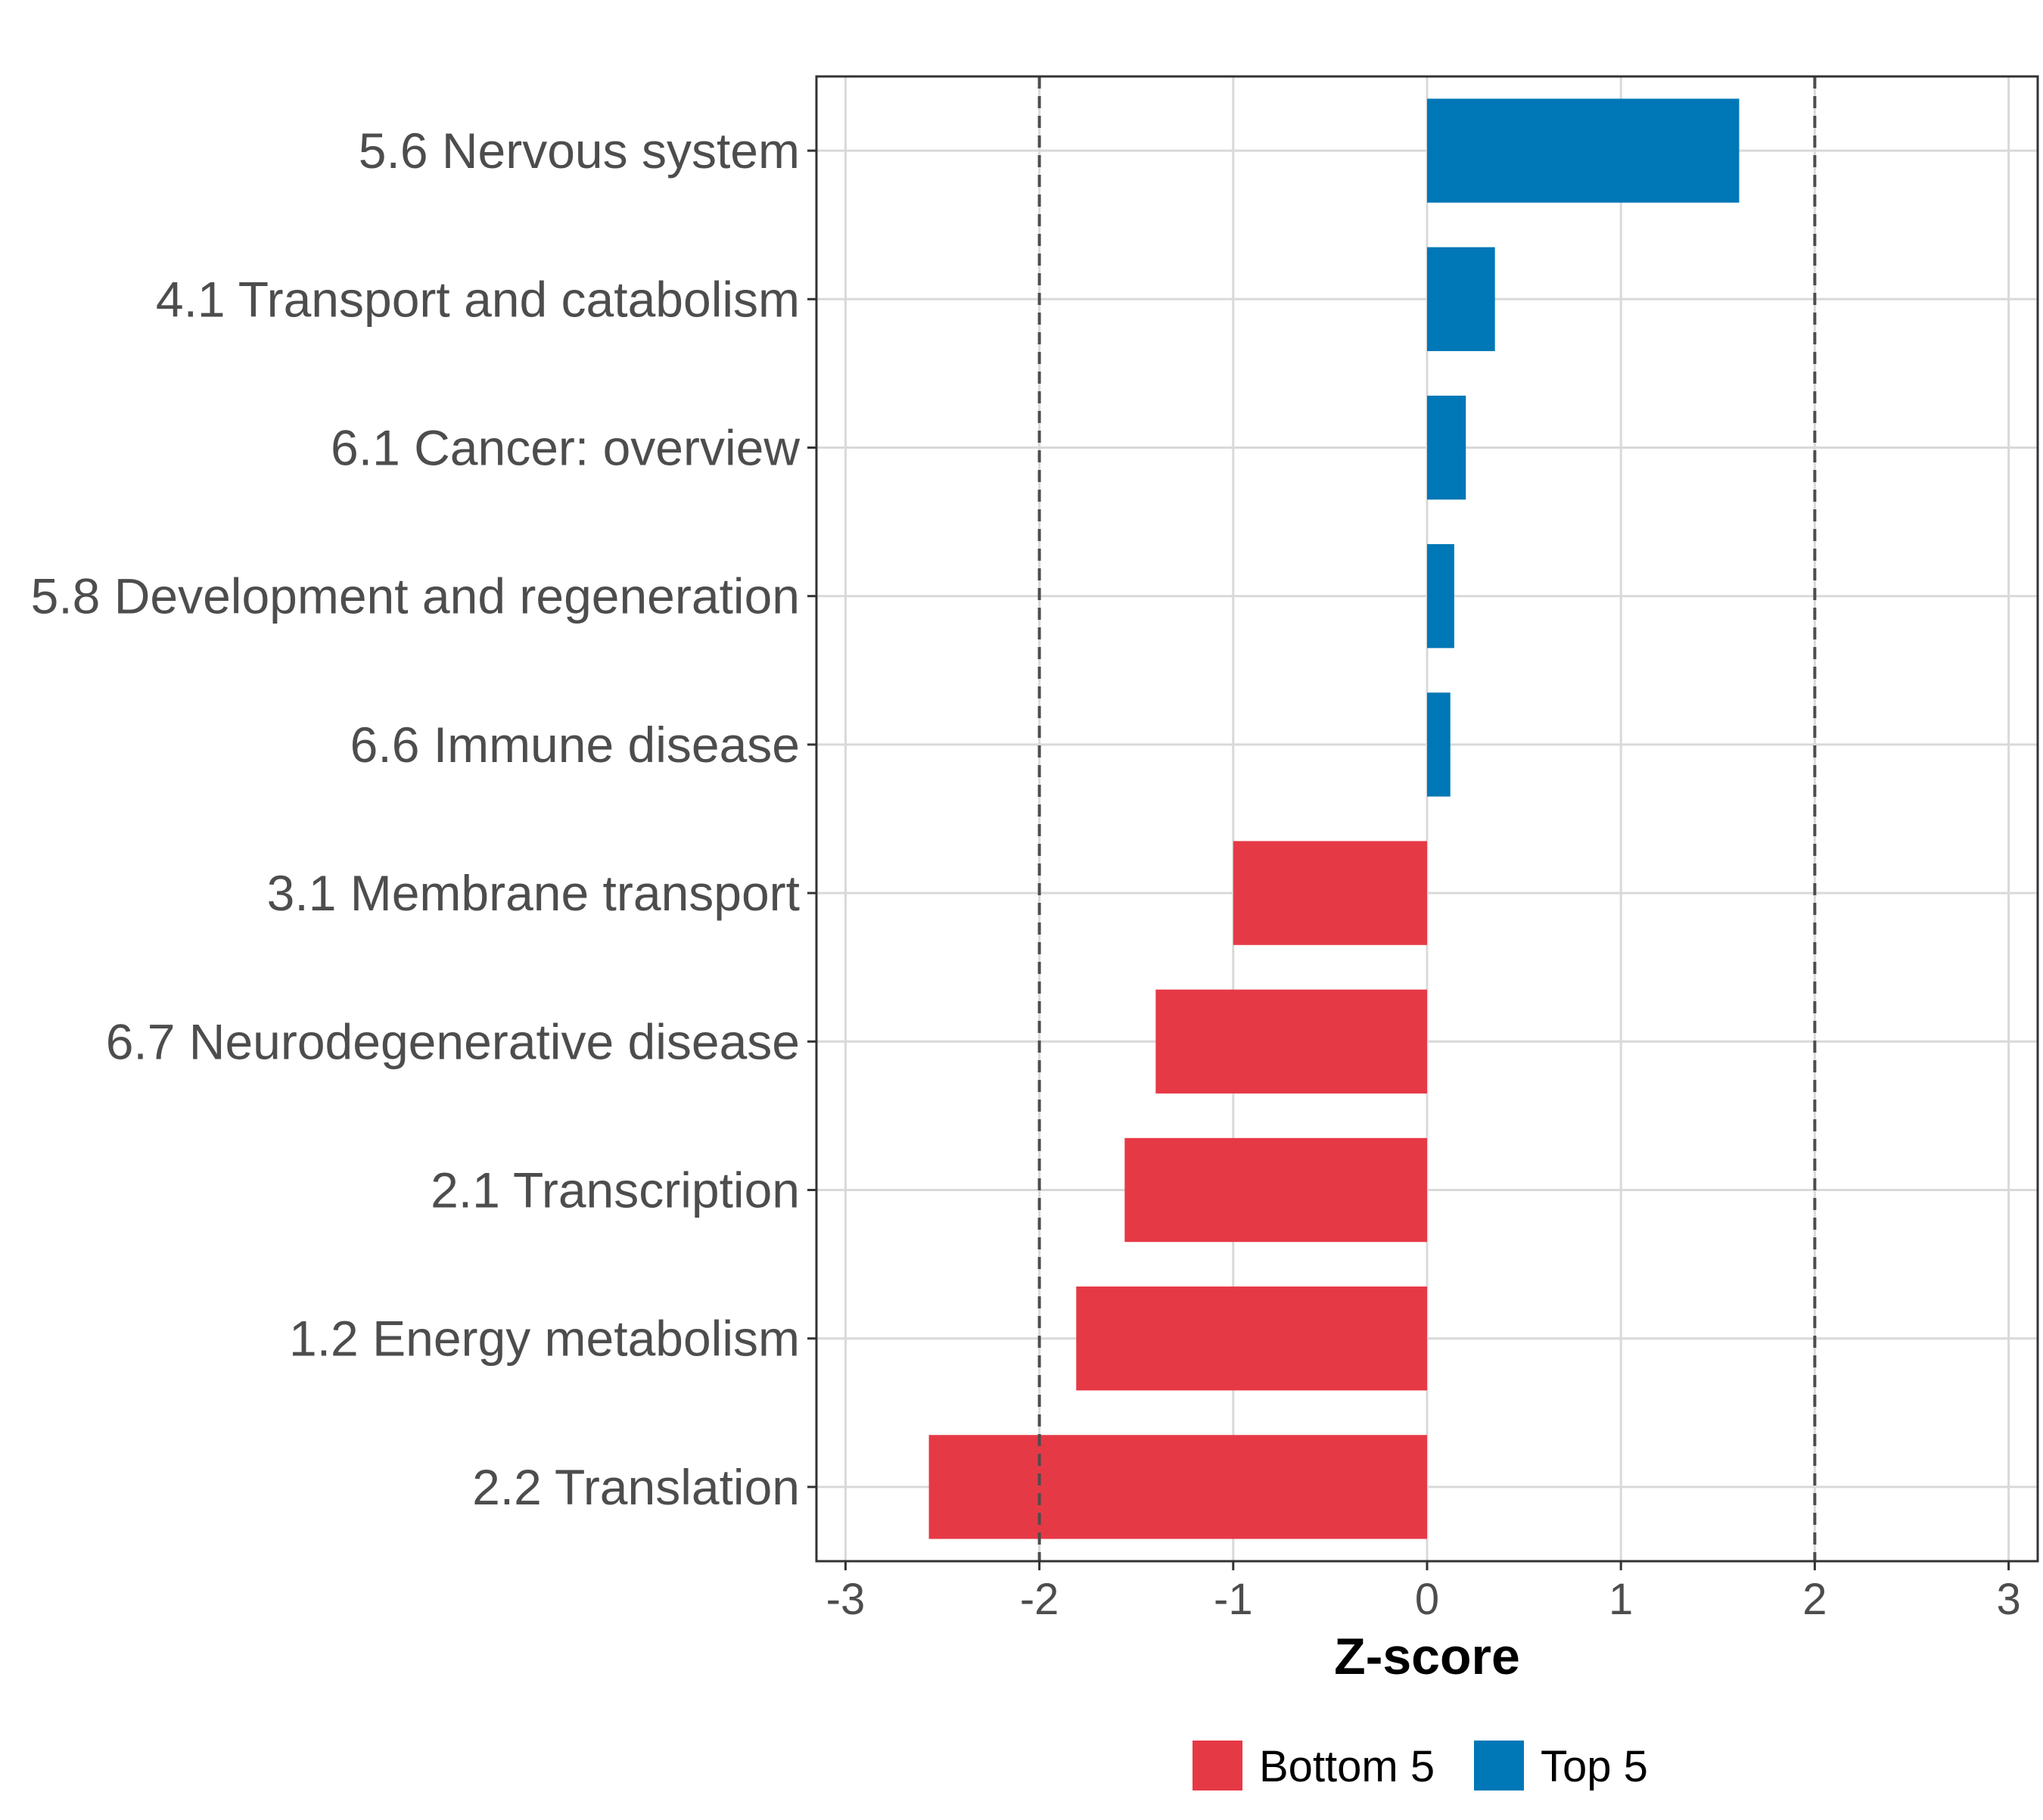  What do you see at coordinates (1621, 1599) in the screenshot?
I see `x-tick-label: 1` at bounding box center [1621, 1599].